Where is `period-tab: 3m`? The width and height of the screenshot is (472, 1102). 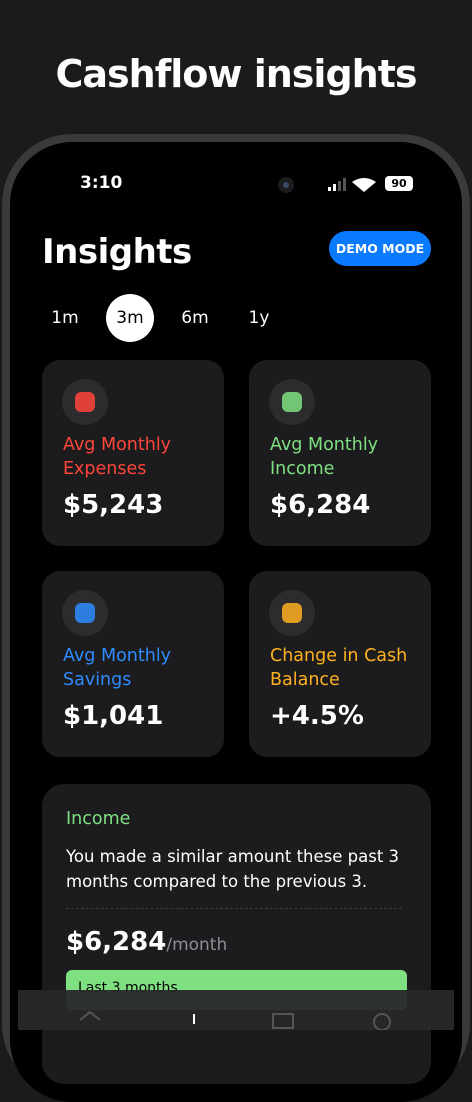
period-tab: 3m is located at coordinates (130, 318).